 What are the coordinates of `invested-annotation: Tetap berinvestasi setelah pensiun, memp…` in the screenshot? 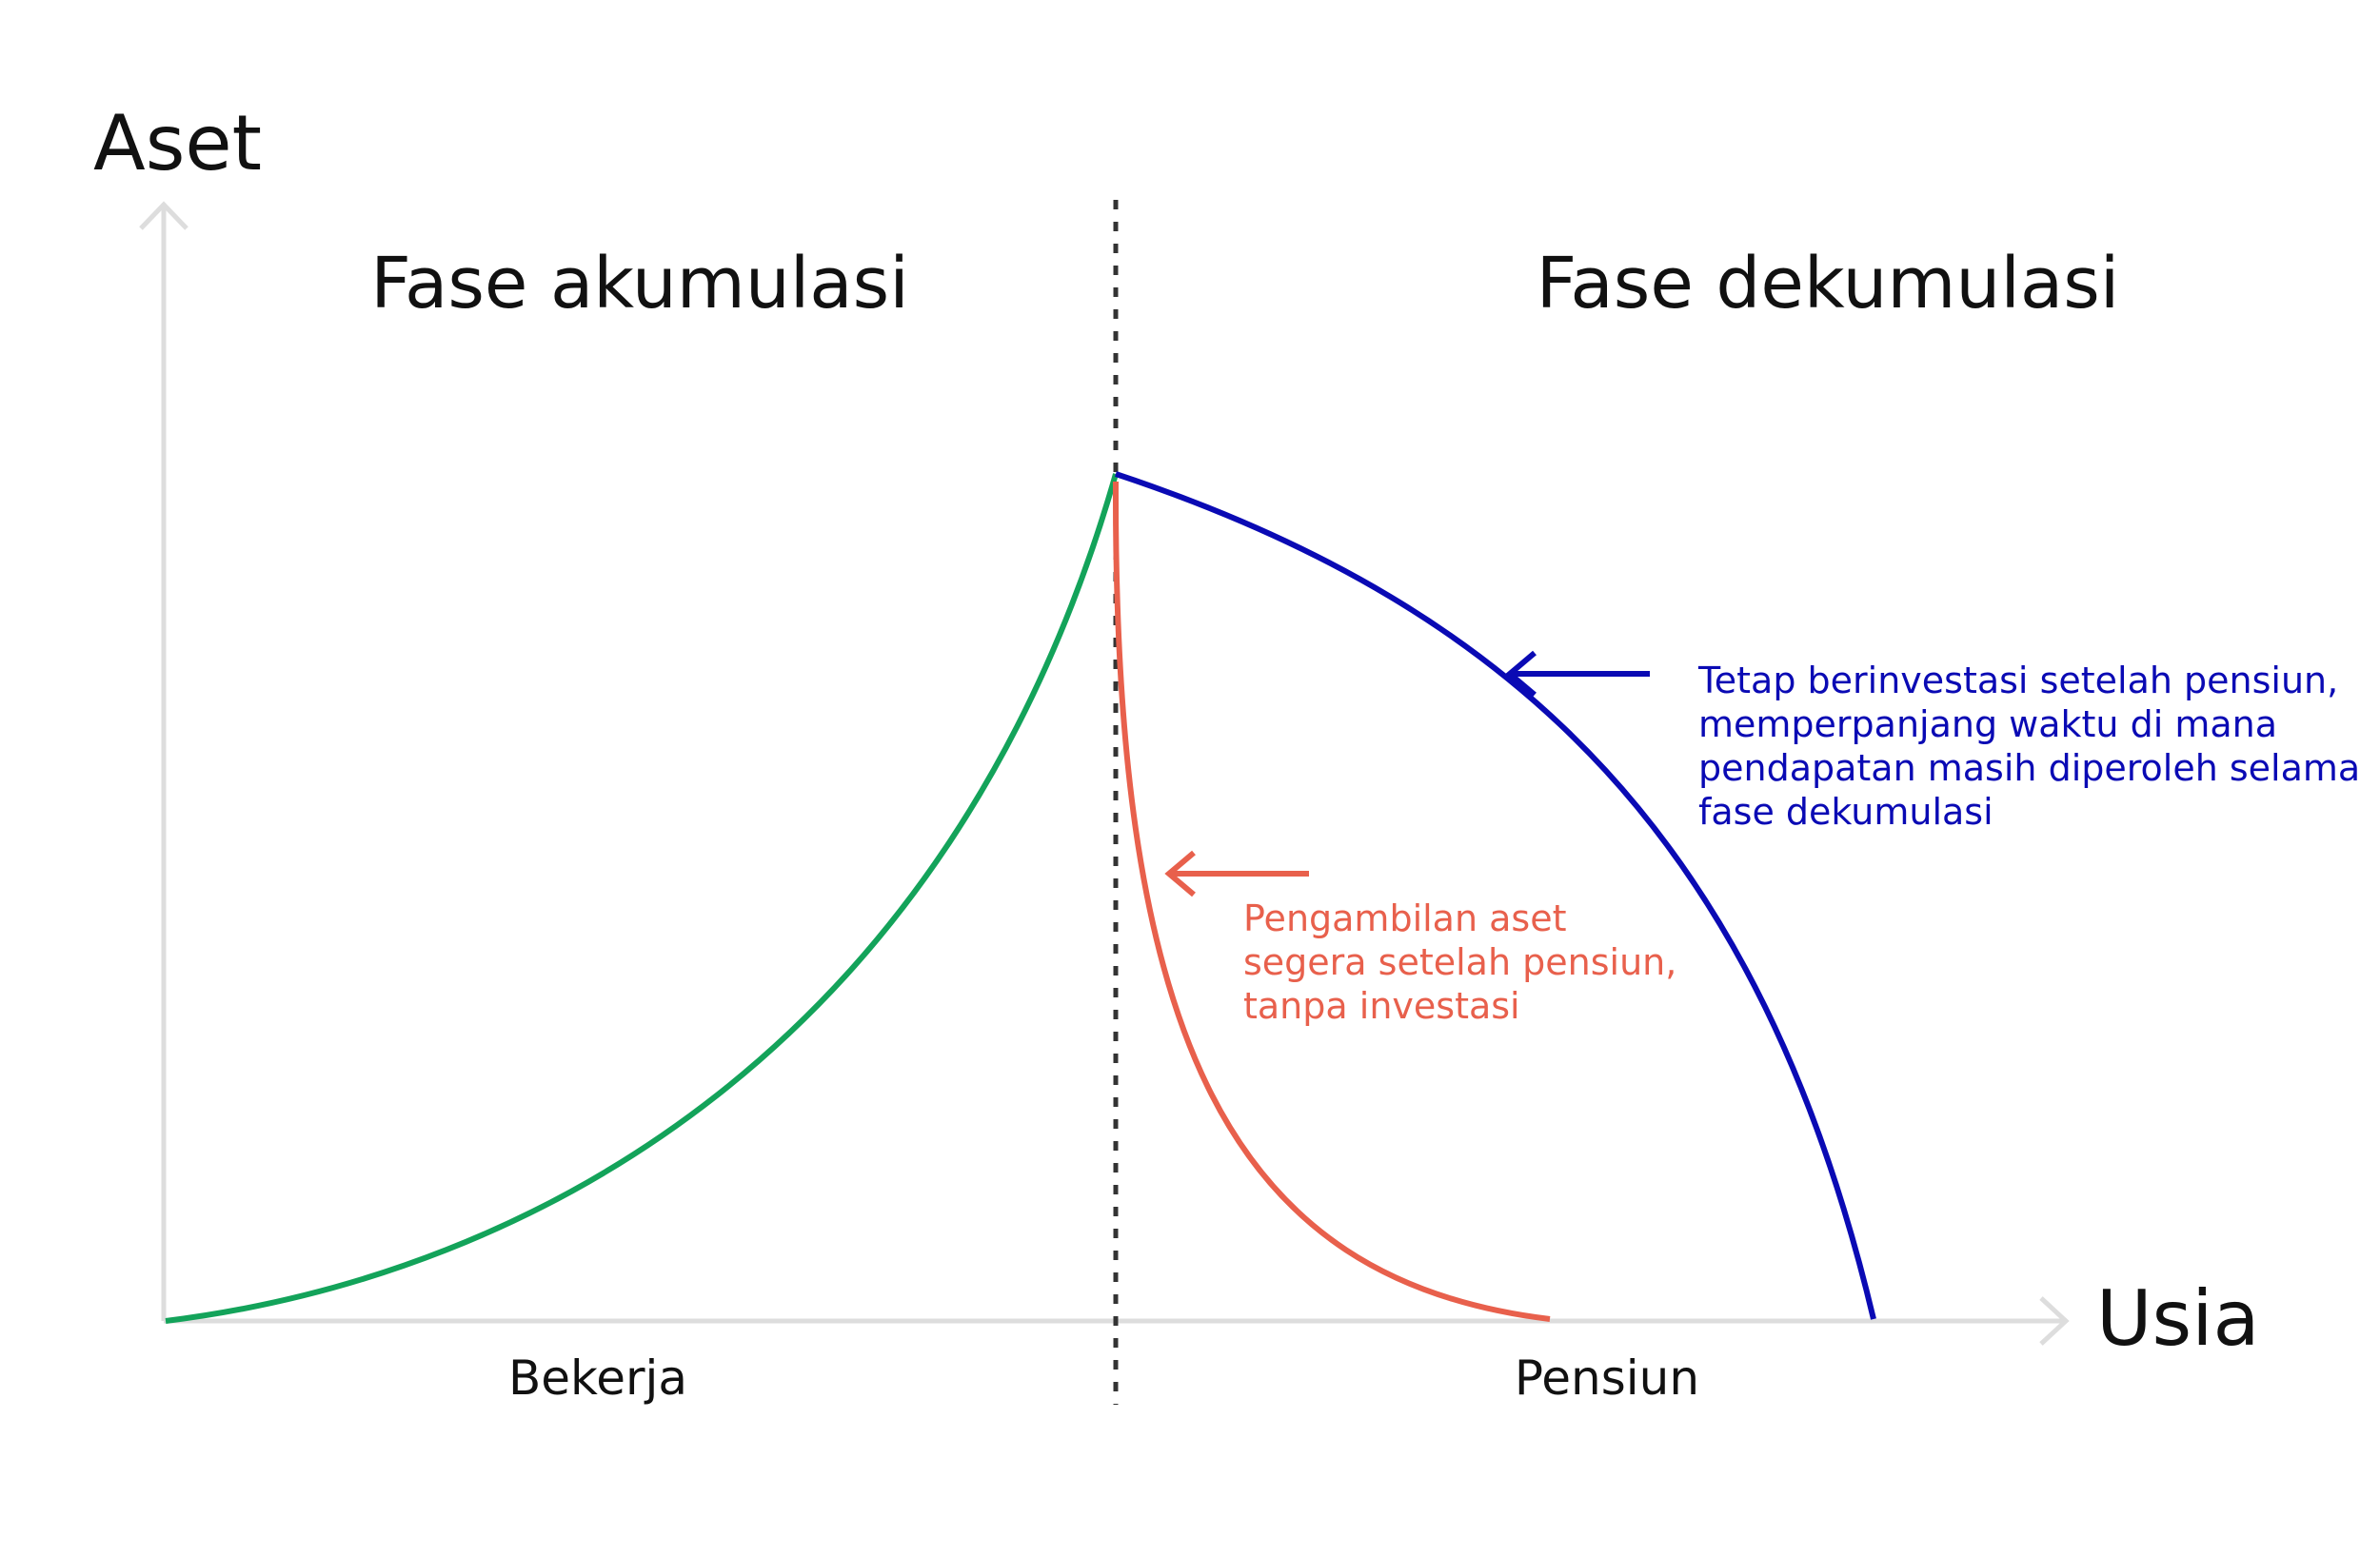 It's located at (2028, 746).